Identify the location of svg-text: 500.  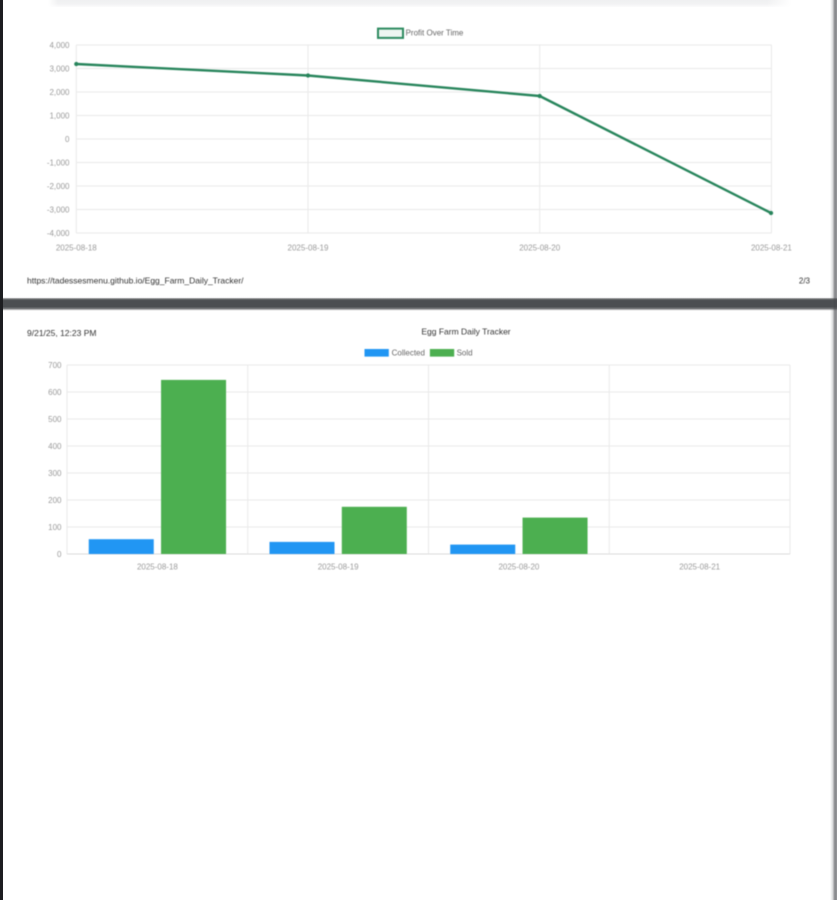
(55, 419).